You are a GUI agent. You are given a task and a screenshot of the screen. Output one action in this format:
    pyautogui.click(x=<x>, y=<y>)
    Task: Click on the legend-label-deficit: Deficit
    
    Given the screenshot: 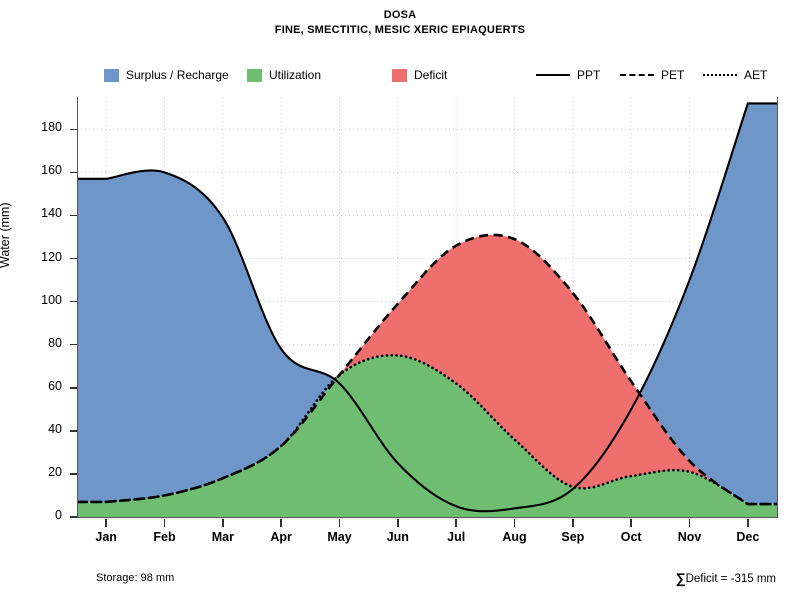 What is the action you would take?
    pyautogui.click(x=431, y=75)
    